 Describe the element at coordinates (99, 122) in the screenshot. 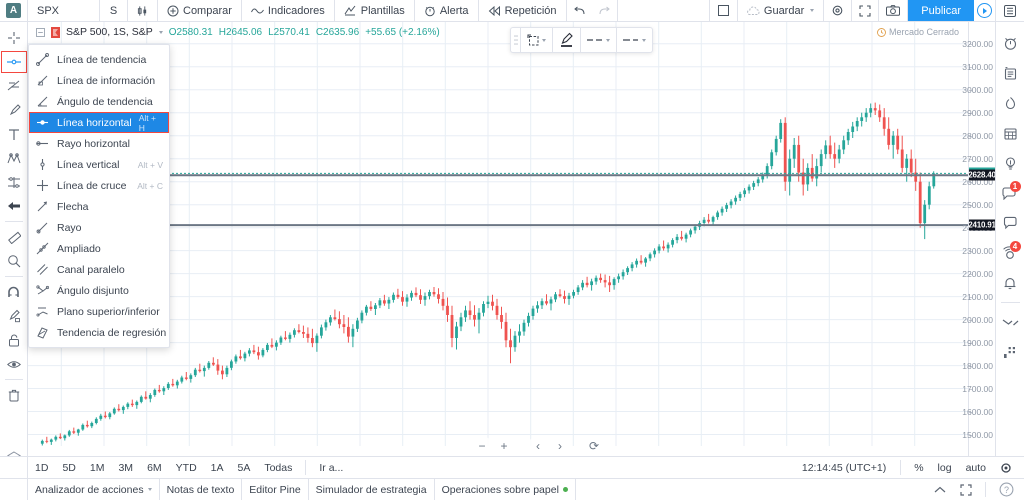

I see `tools-menu-item-3: Línea horizontal Alt + H` at that location.